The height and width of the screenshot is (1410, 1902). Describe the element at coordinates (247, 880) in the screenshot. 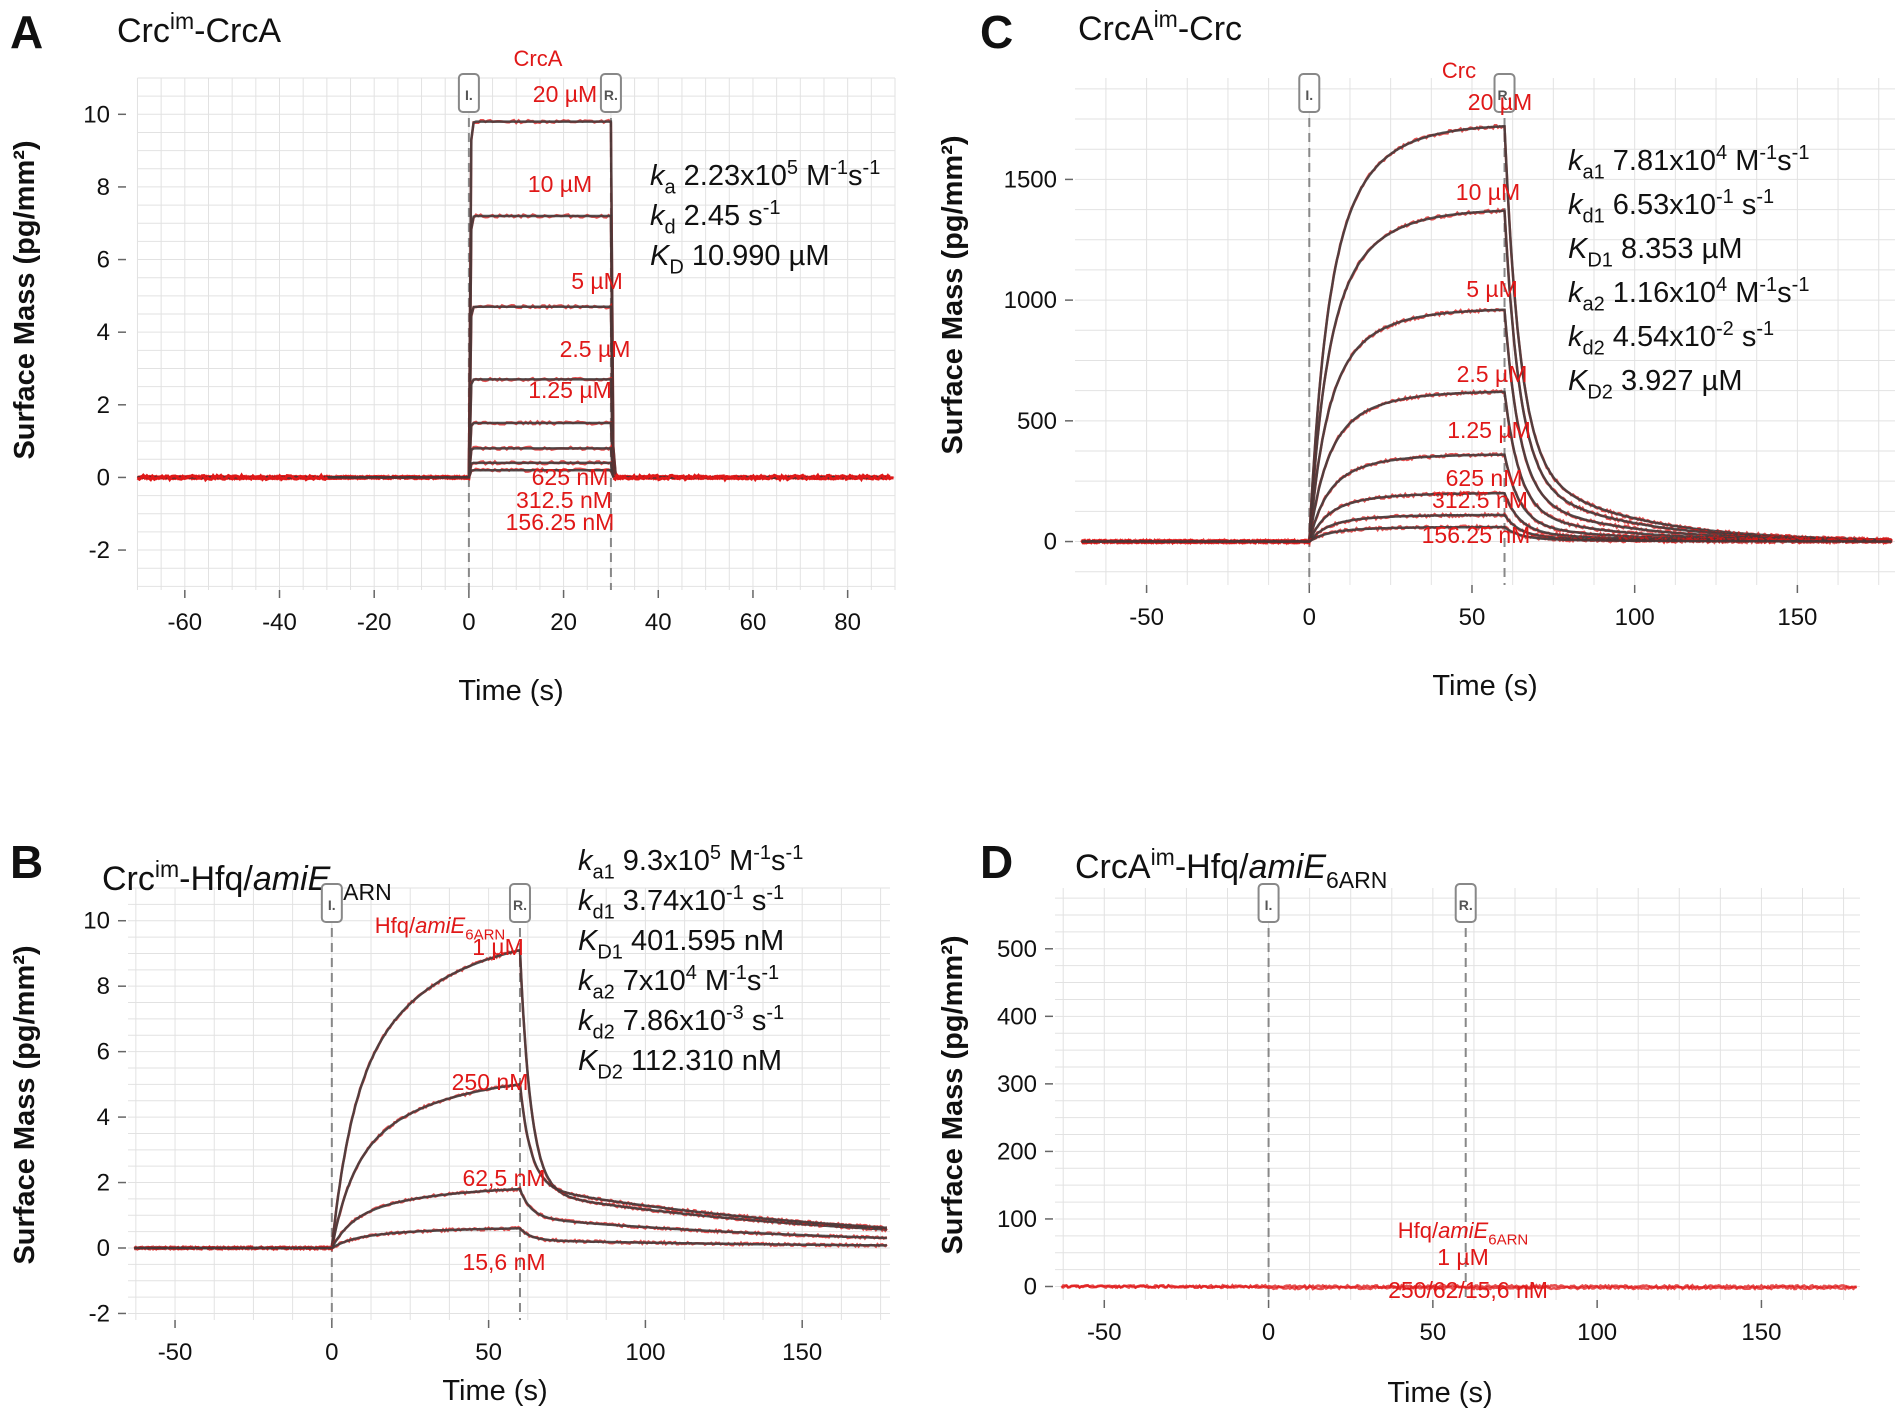

I see `panel-title: Crcim-Hfq/amiE6ARN` at that location.